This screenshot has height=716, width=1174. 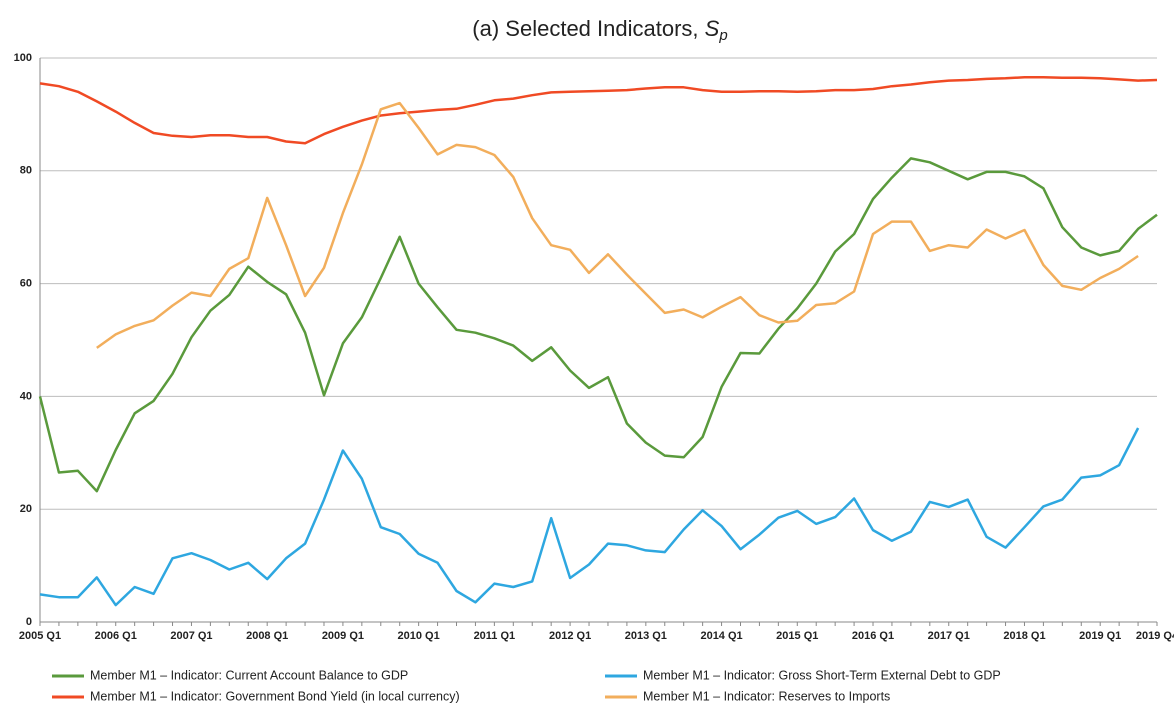 I want to click on x-tick-label: 2019 Q4, so click(x=1155, y=636).